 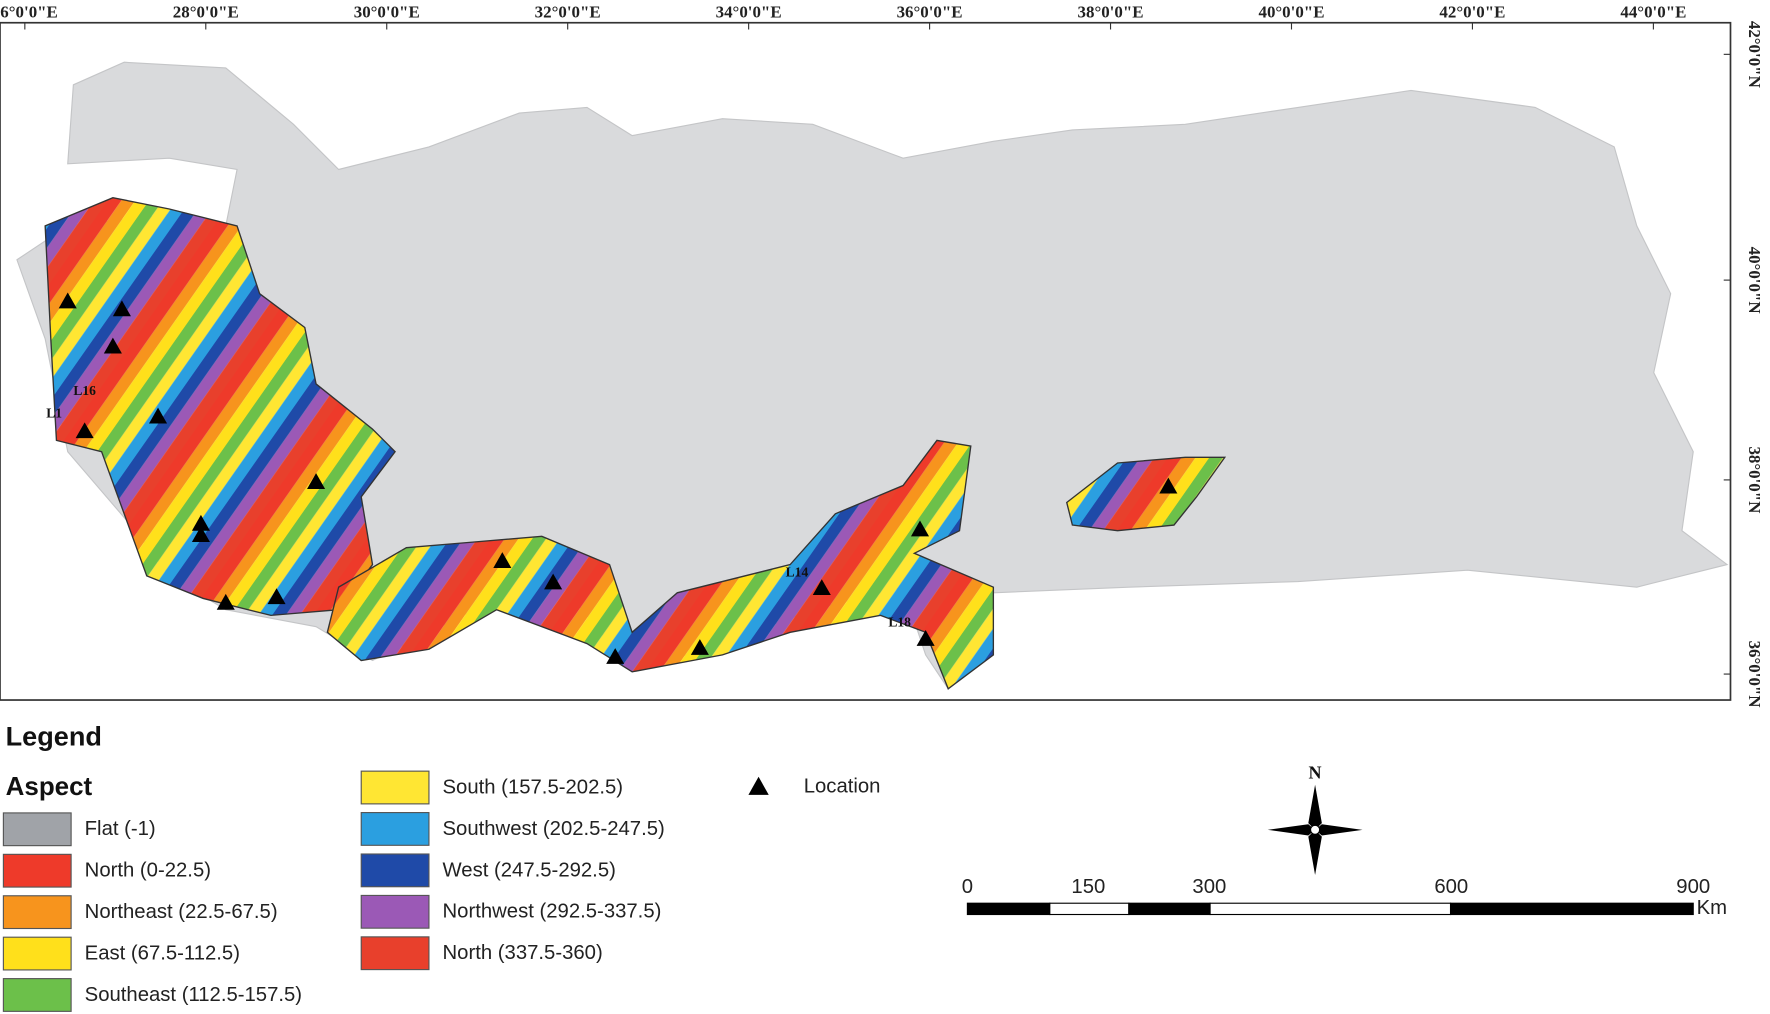 What do you see at coordinates (967, 887) in the screenshot?
I see `scale-tick-label: 0` at bounding box center [967, 887].